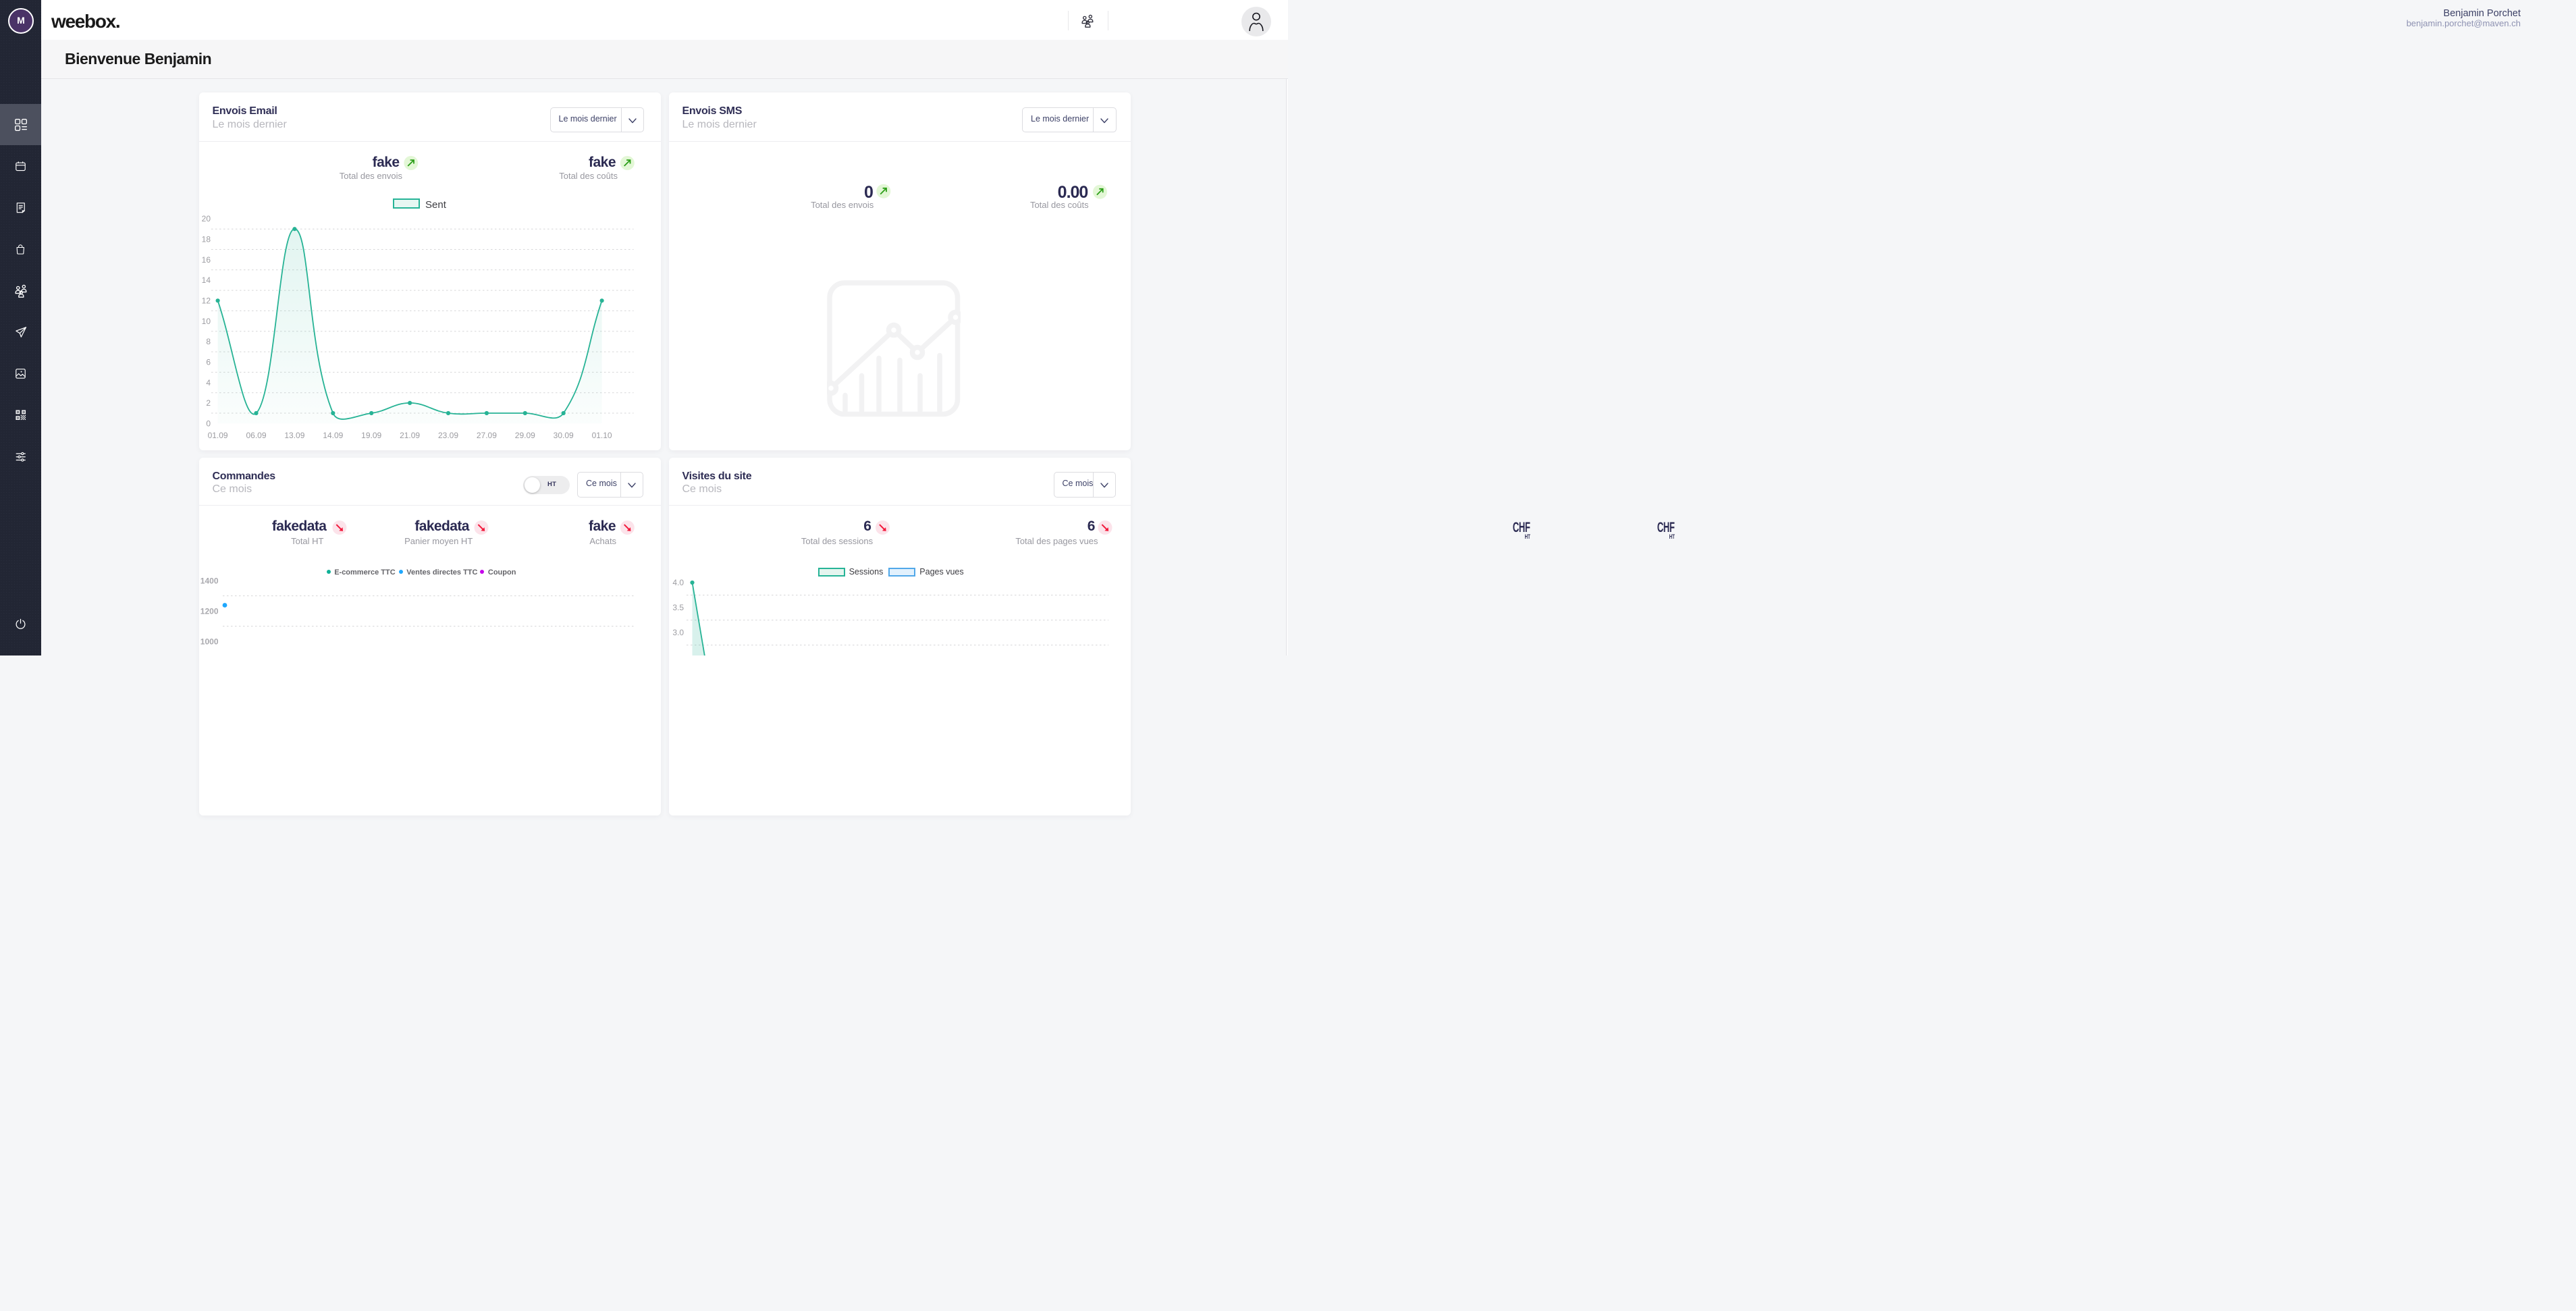 The image size is (2576, 1311). I want to click on svg-text: 3.5, so click(678, 607).